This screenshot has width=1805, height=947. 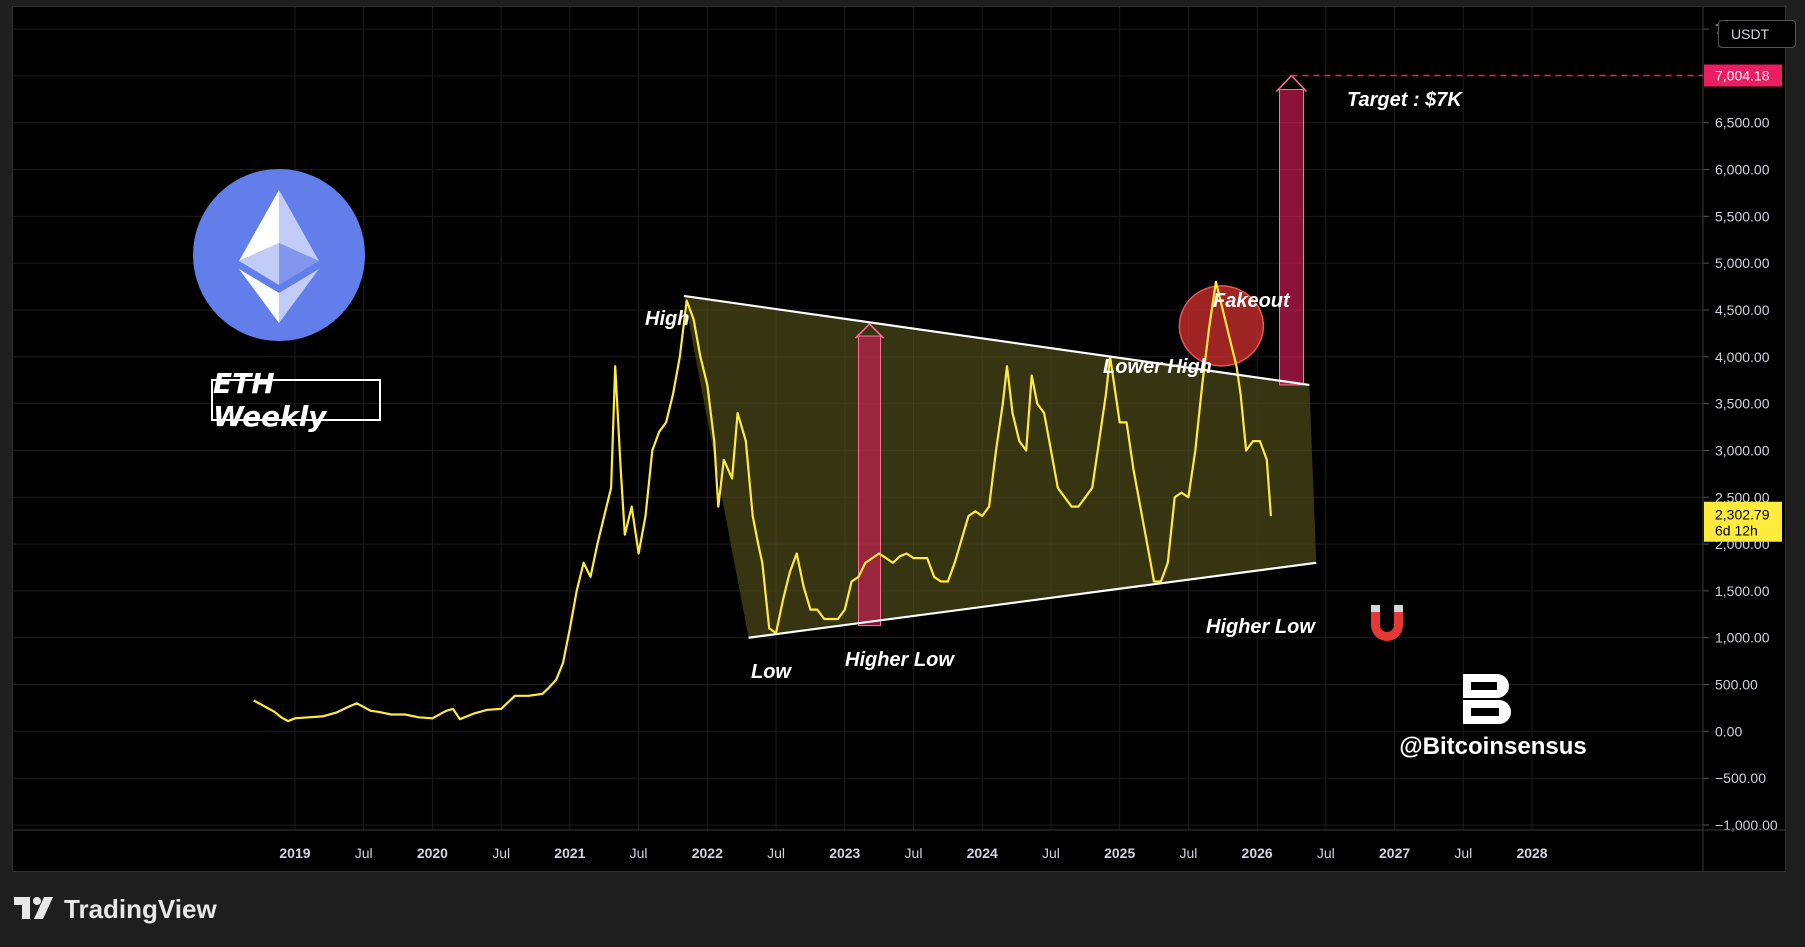 What do you see at coordinates (771, 672) in the screenshot?
I see `annotation-low: Low` at bounding box center [771, 672].